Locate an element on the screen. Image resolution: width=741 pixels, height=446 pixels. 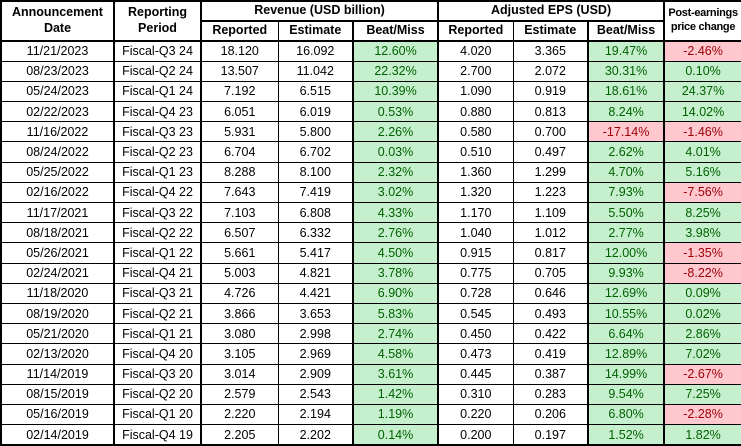
cell-announcement-date: 05/26/2021 is located at coordinates (57, 253).